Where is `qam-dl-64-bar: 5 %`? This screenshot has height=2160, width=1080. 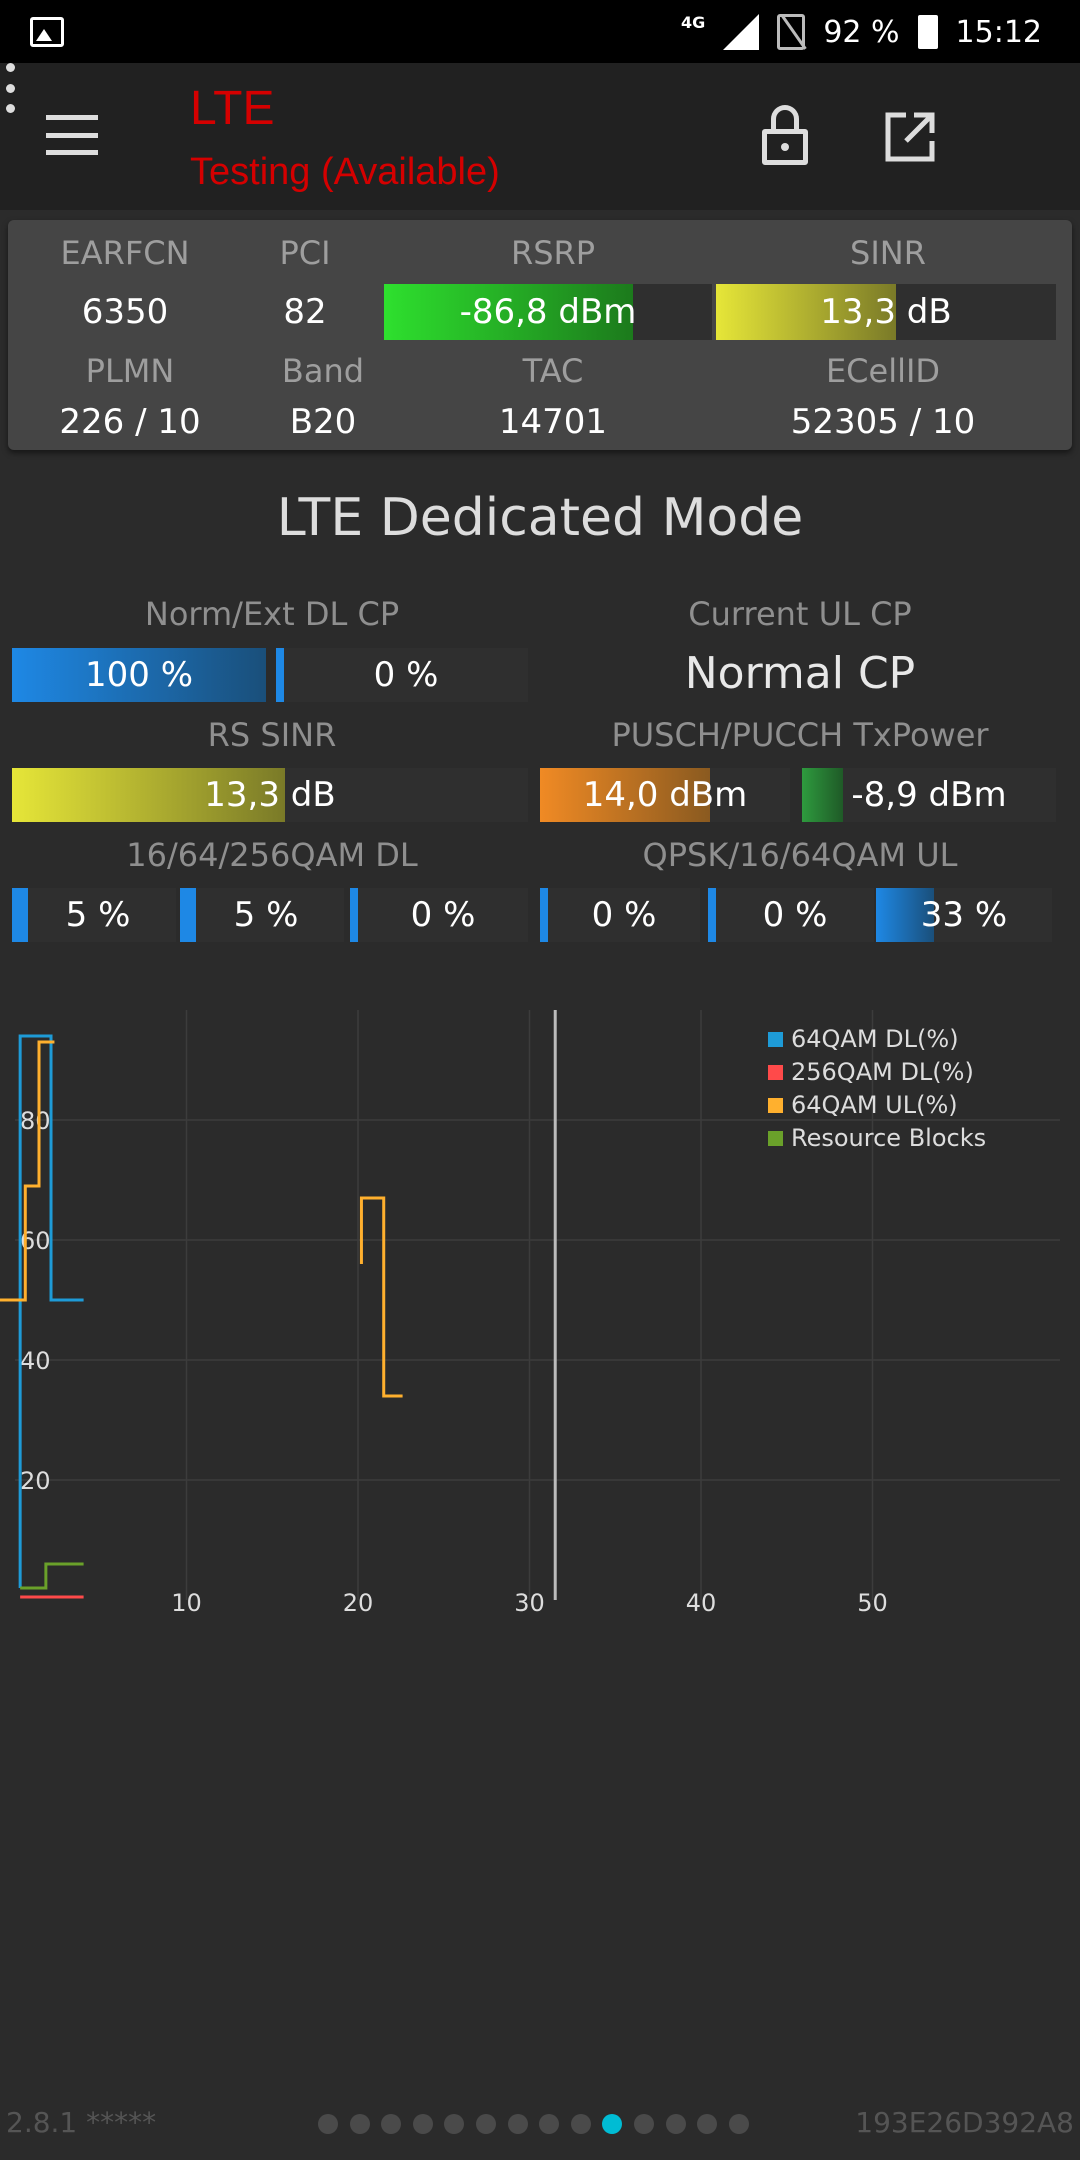 qam-dl-64-bar: 5 % is located at coordinates (262, 915).